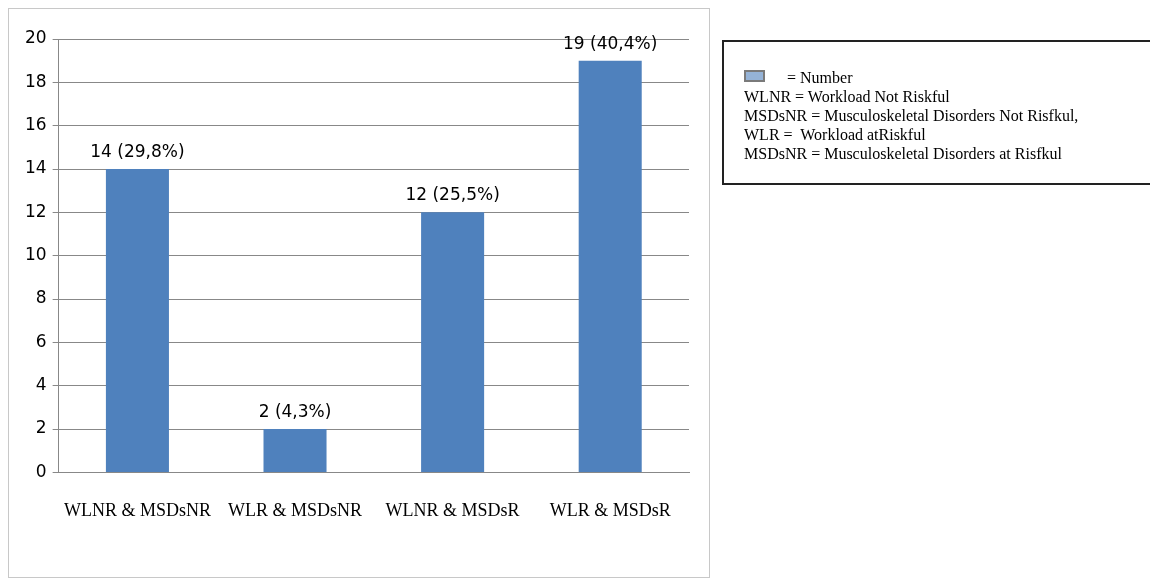 This screenshot has height=581, width=1150. Describe the element at coordinates (35, 210) in the screenshot. I see `y-tick-label: 12` at that location.